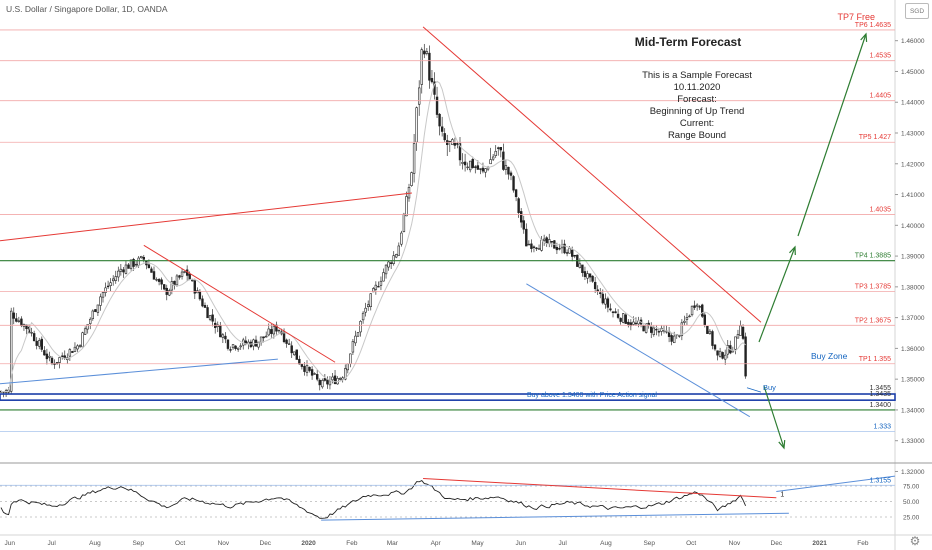 The image size is (932, 550). What do you see at coordinates (782, 444) in the screenshot?
I see `down-arrow-head` at bounding box center [782, 444].